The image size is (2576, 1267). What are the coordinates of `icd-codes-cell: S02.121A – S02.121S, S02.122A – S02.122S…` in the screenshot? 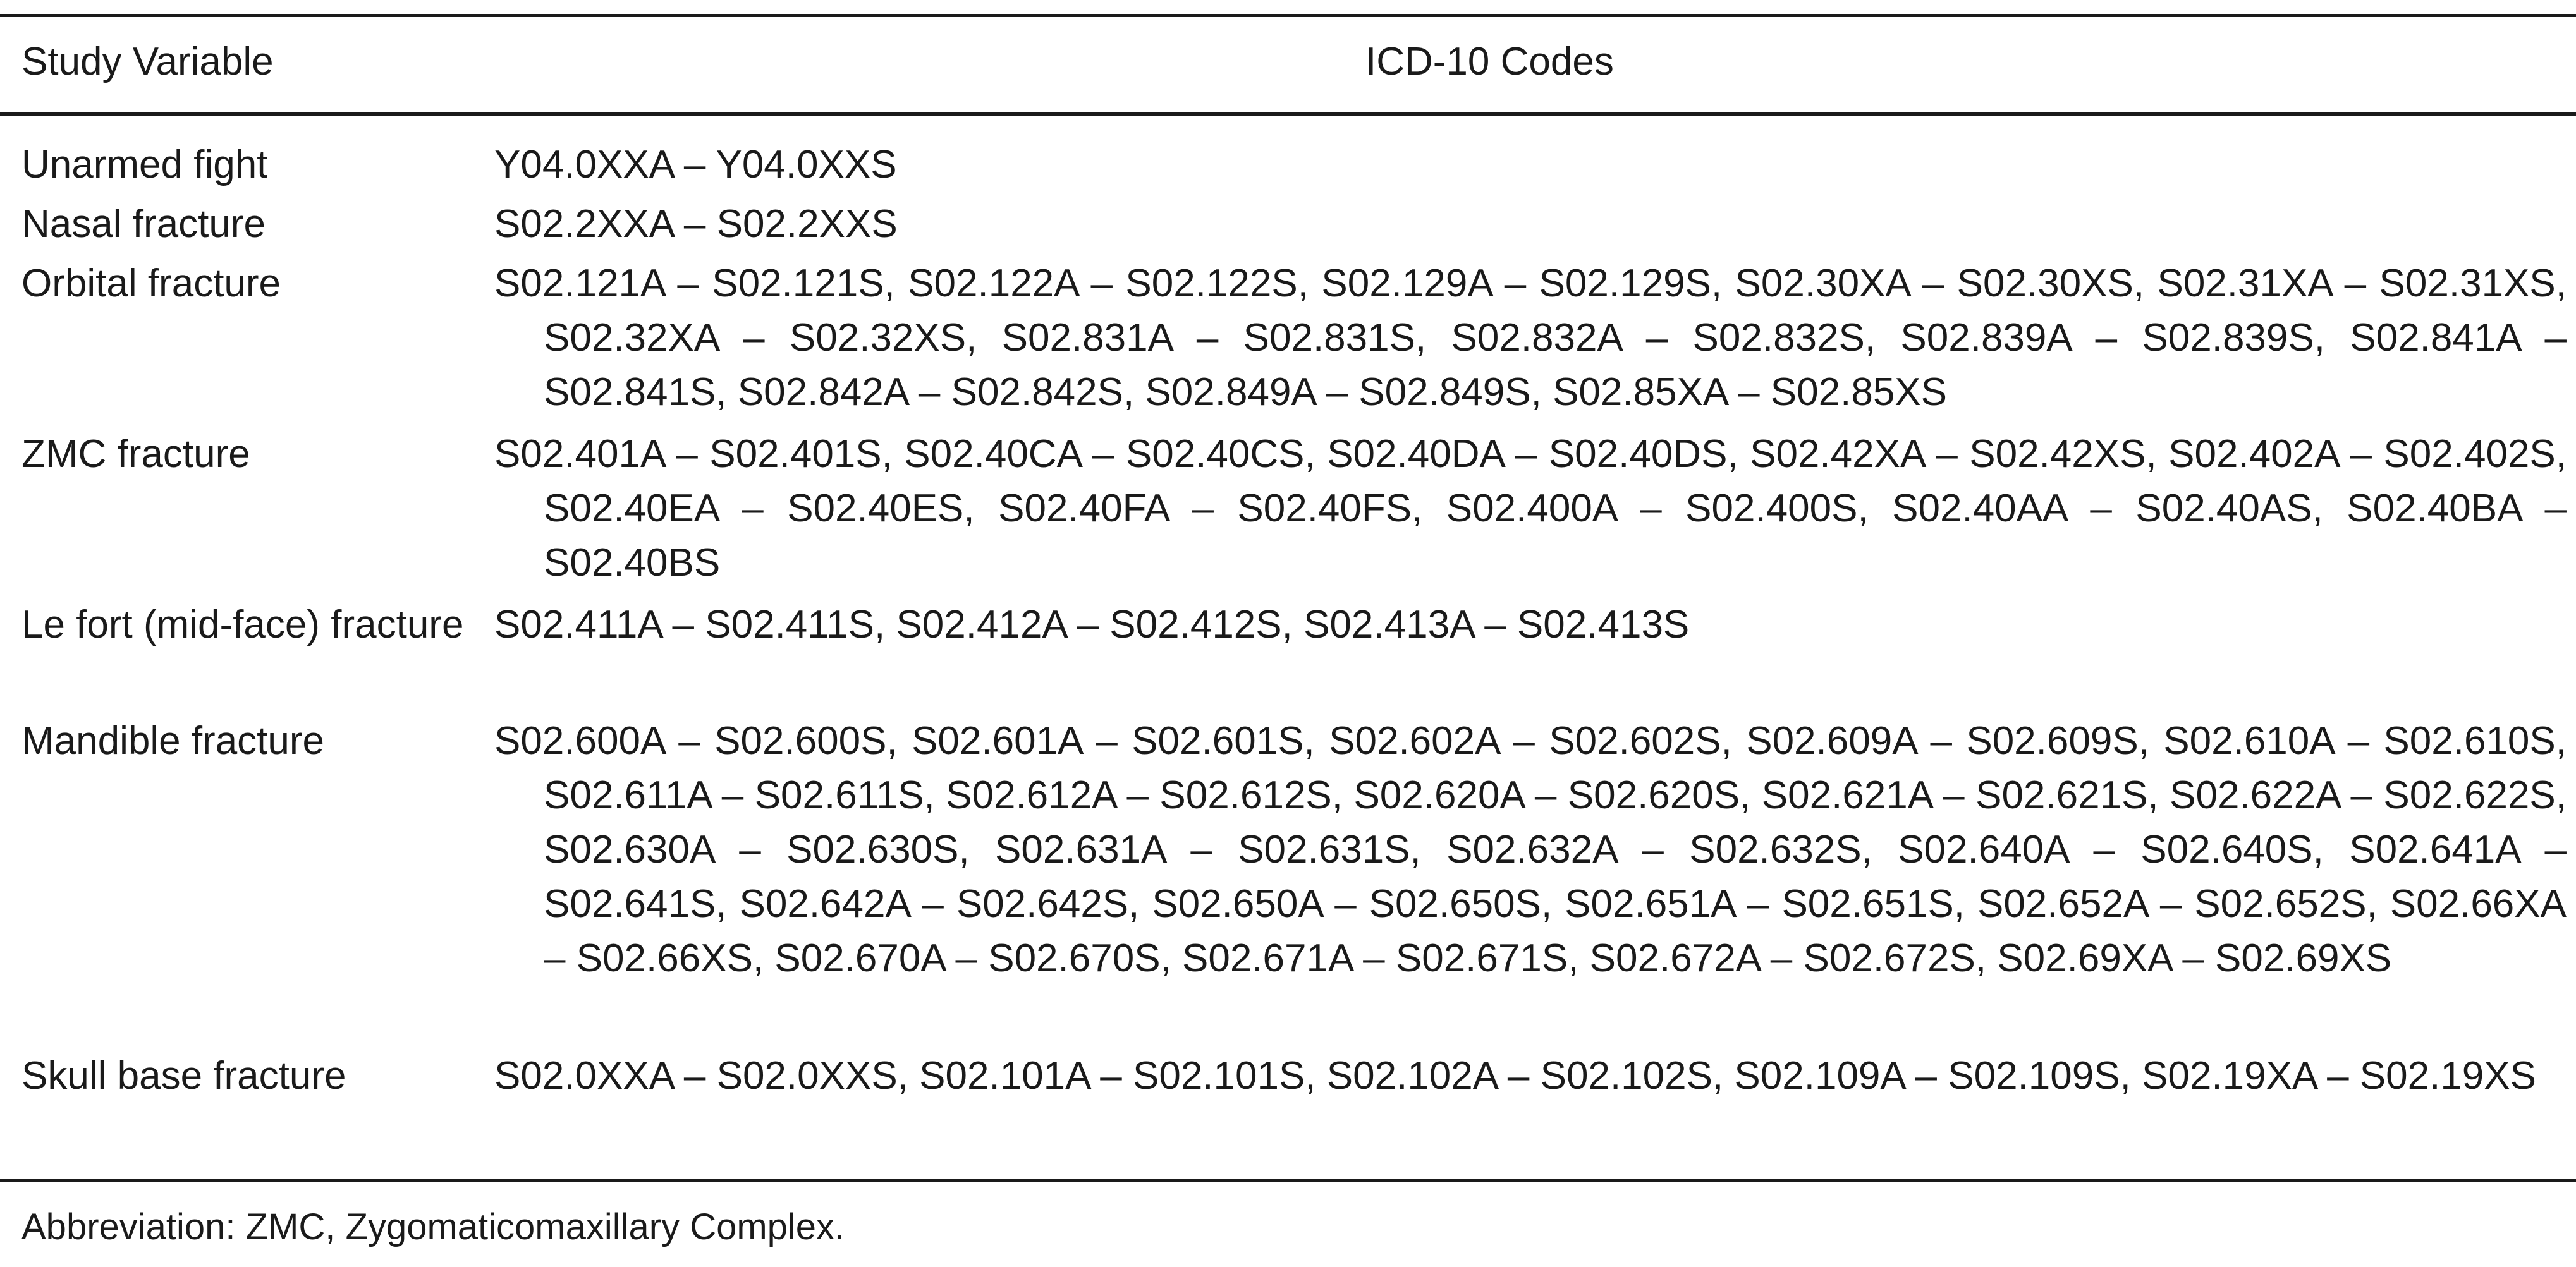 It's located at (1530, 338).